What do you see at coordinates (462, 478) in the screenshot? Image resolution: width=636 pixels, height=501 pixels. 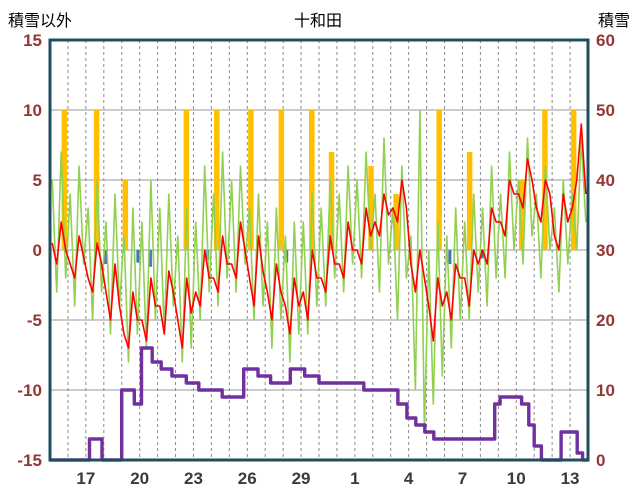 I see `x-axis-label: 7` at bounding box center [462, 478].